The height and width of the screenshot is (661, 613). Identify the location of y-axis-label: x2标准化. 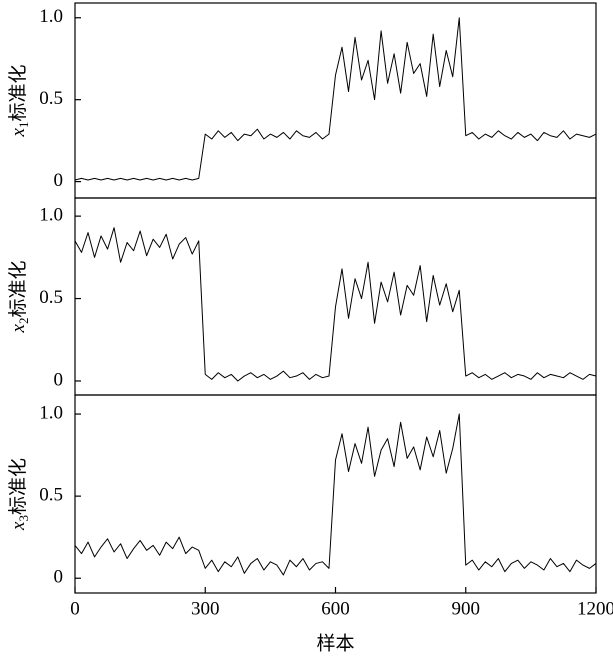
(19, 297).